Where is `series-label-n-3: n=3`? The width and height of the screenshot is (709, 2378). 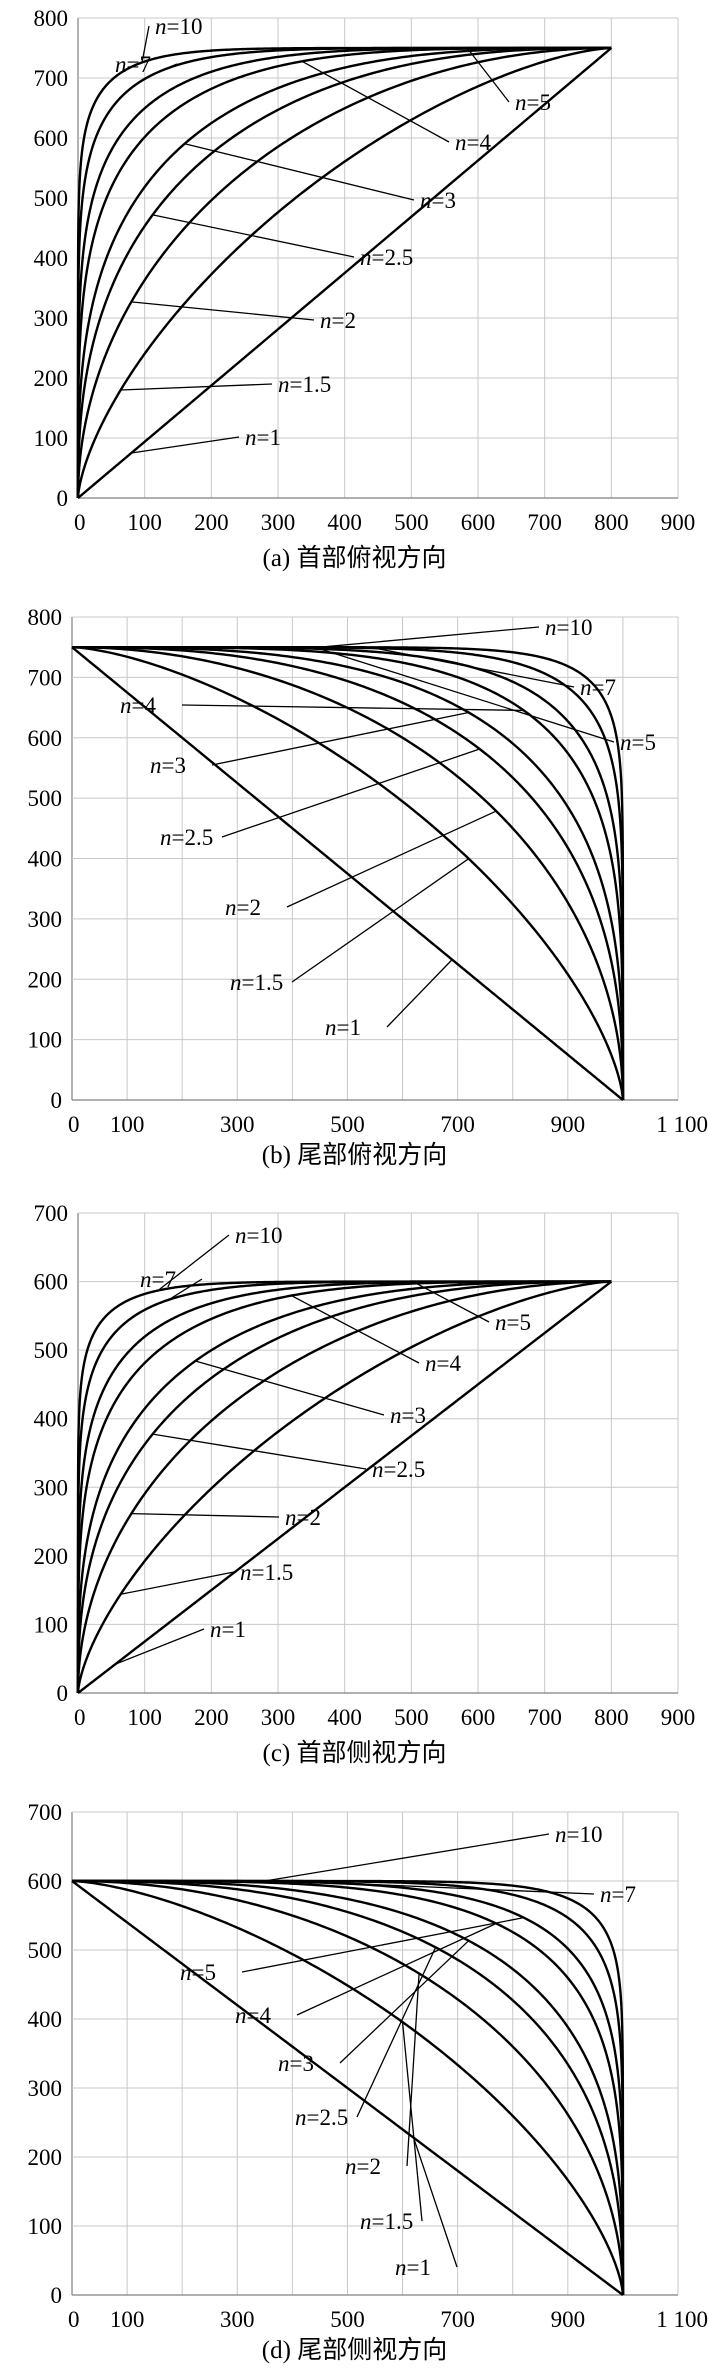
series-label-n-3: n=3 is located at coordinates (408, 1415).